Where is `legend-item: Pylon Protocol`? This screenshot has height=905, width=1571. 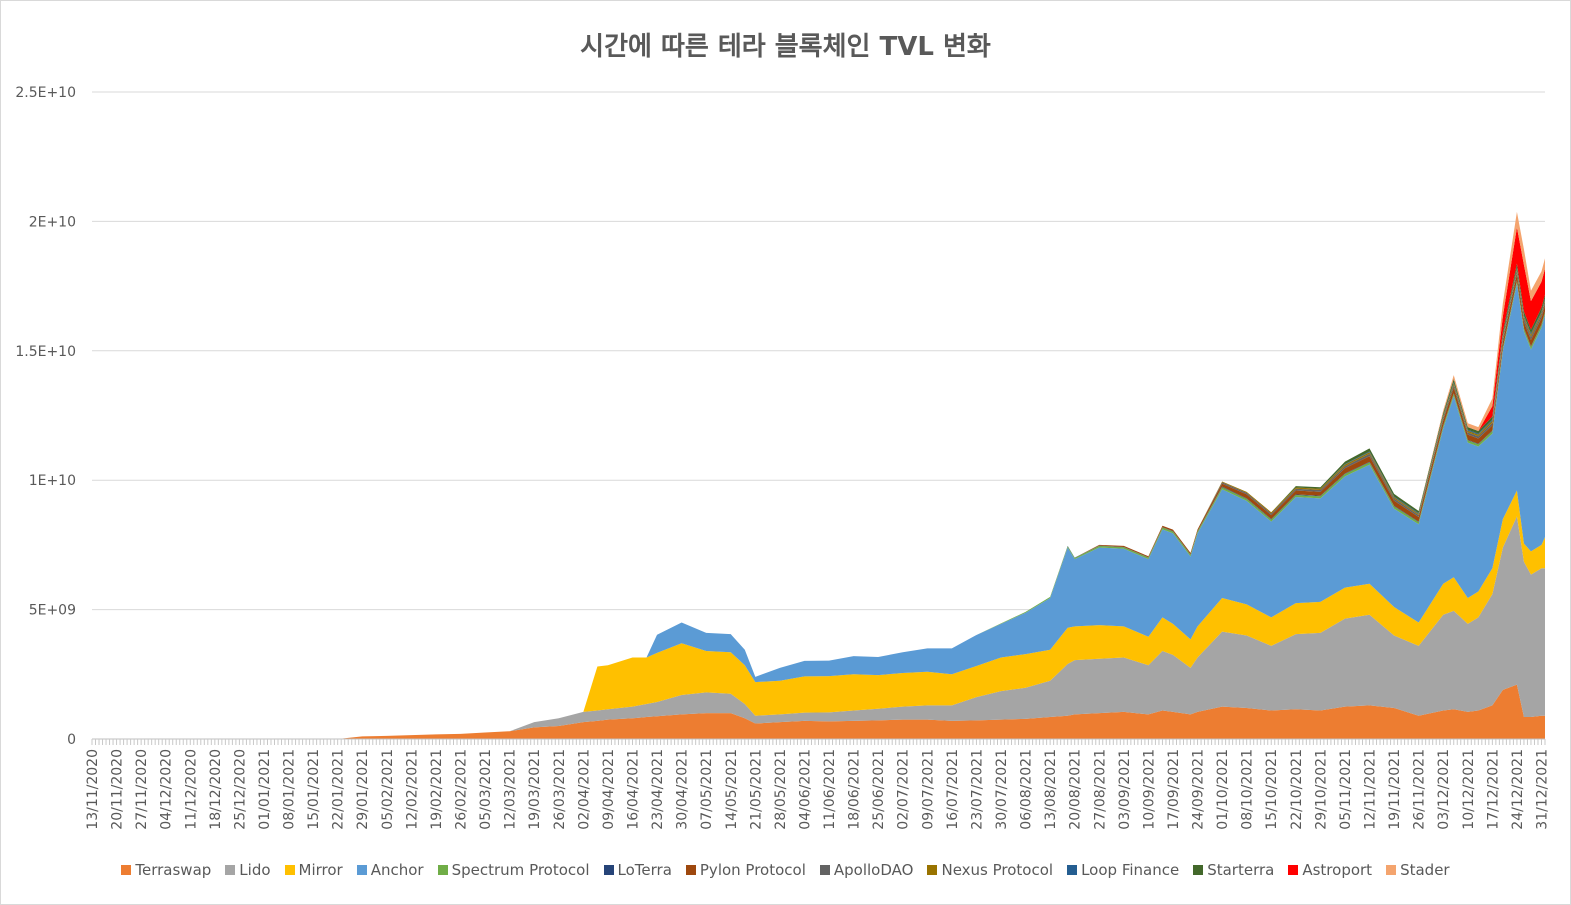 legend-item: Pylon Protocol is located at coordinates (745, 870).